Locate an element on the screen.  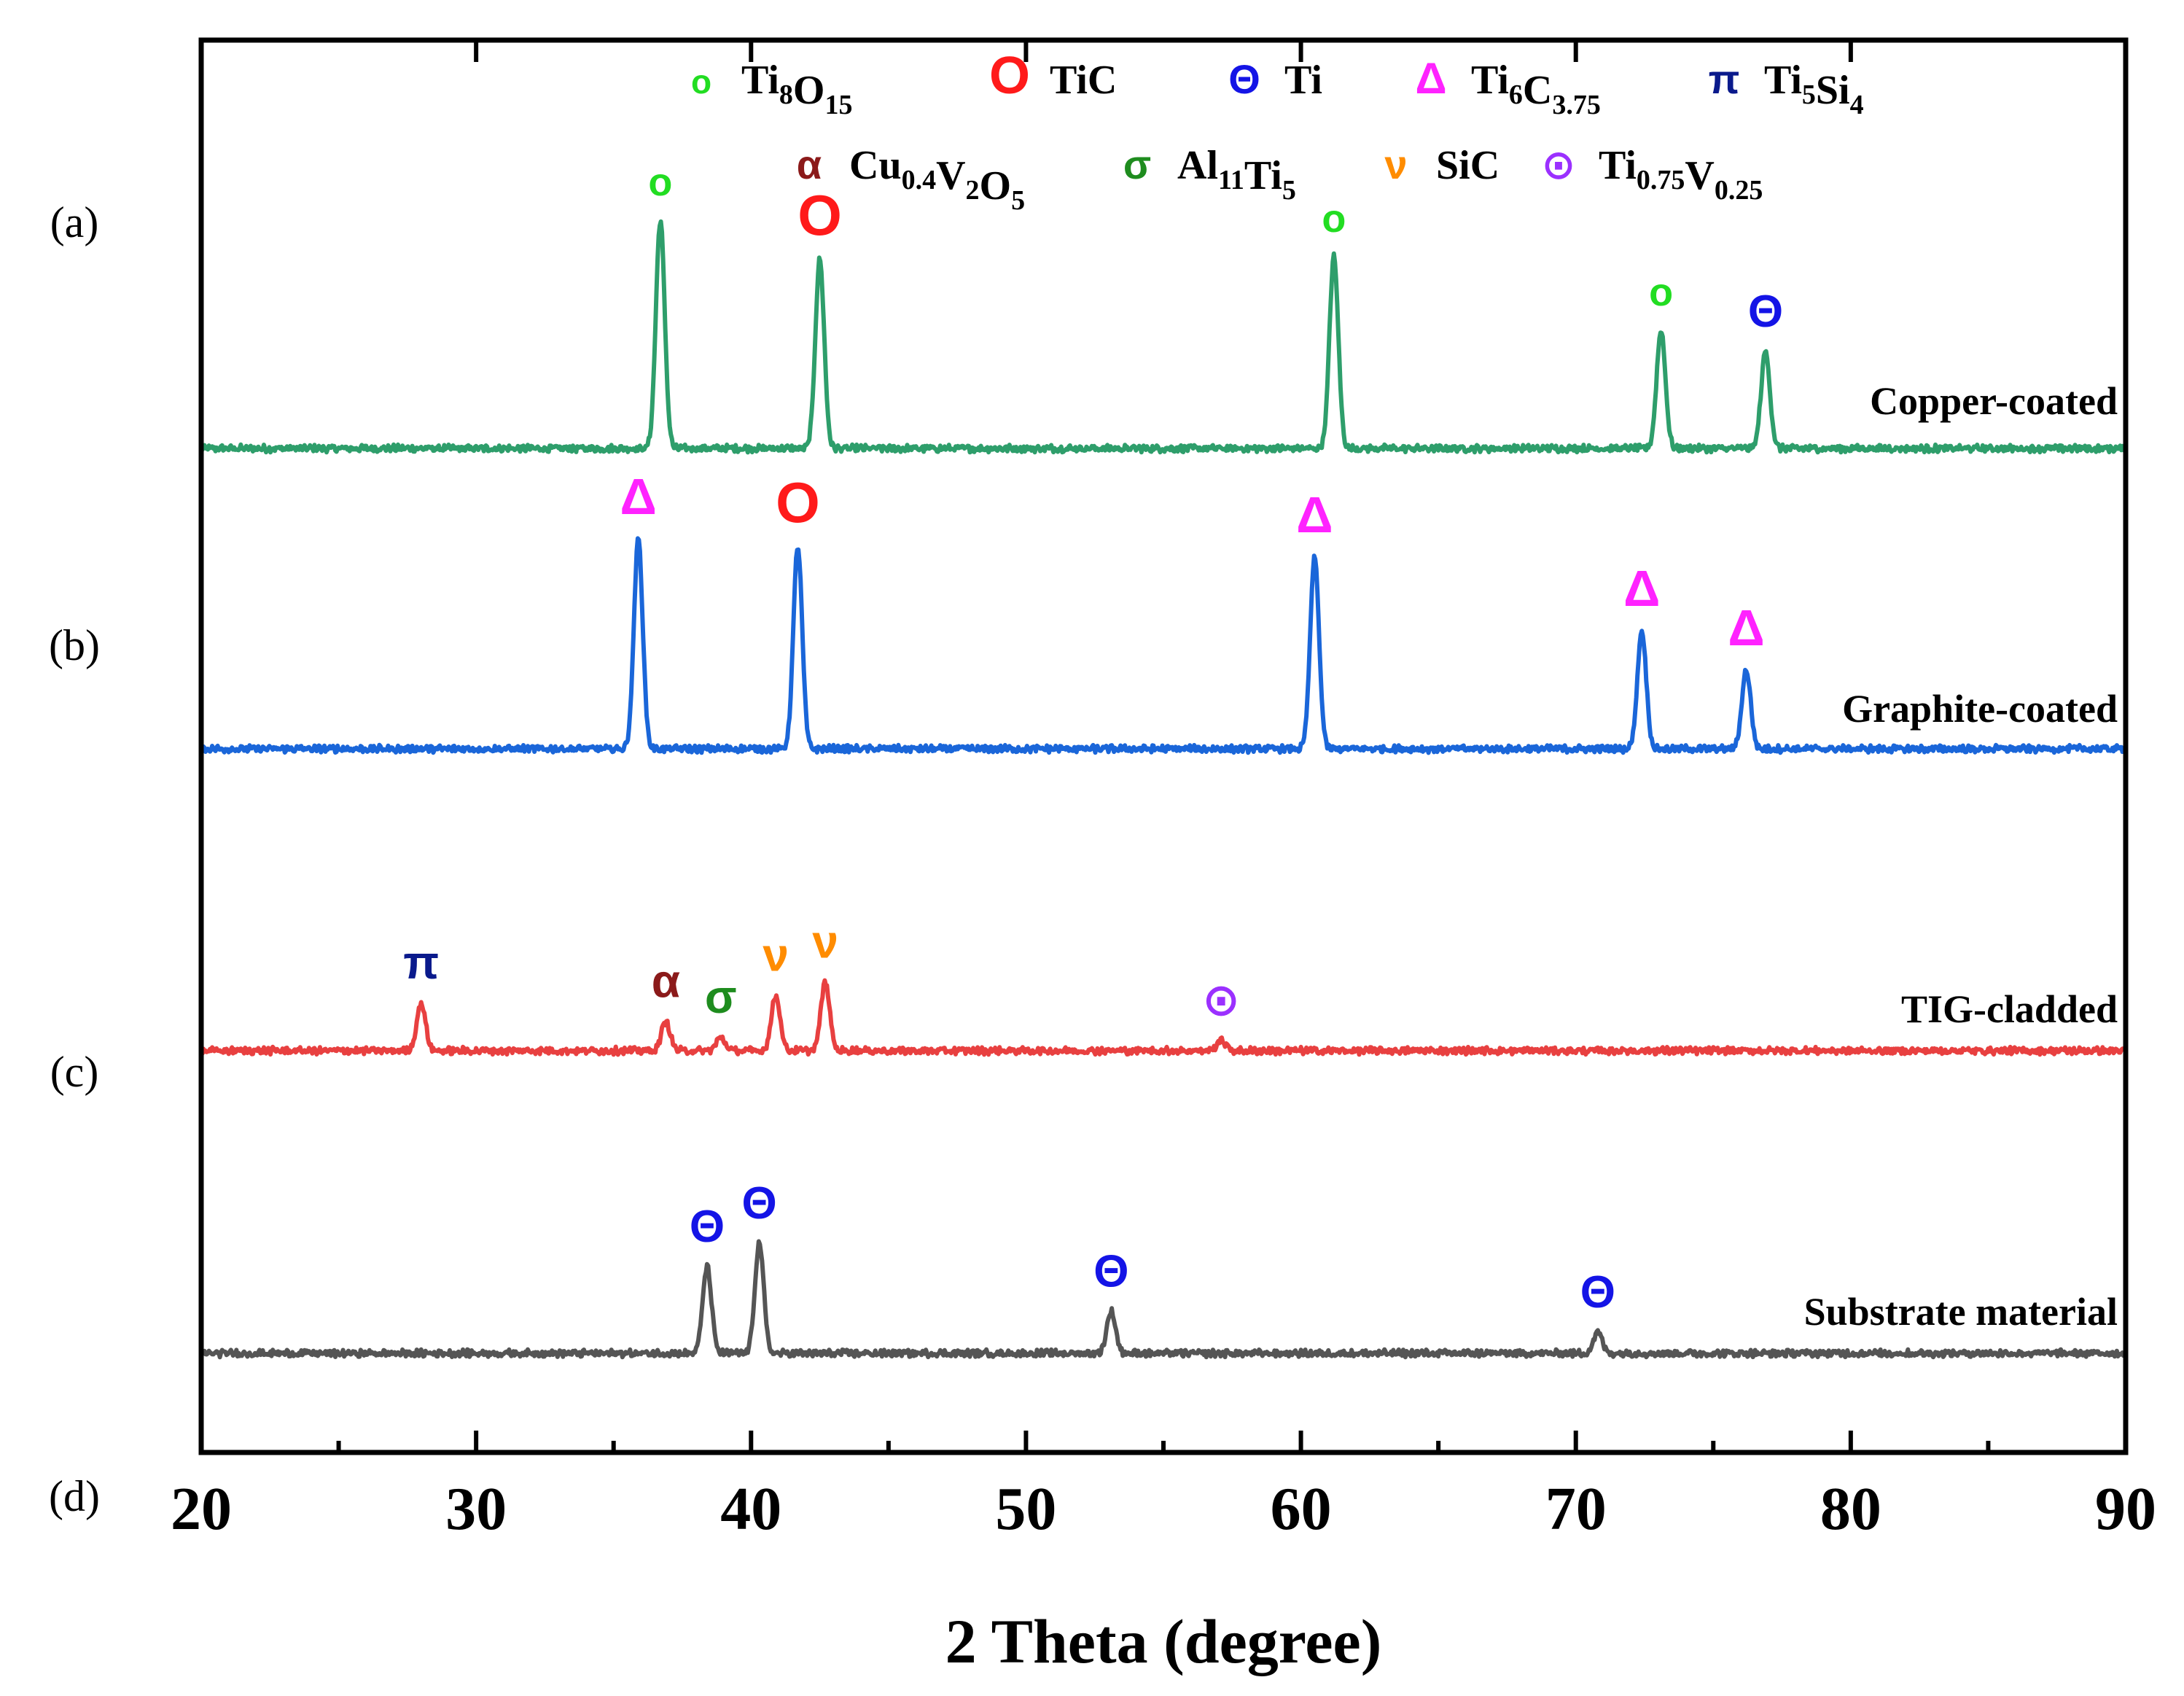
peak-marker-graphite-coated-2: Δ is located at coordinates (1314, 514).